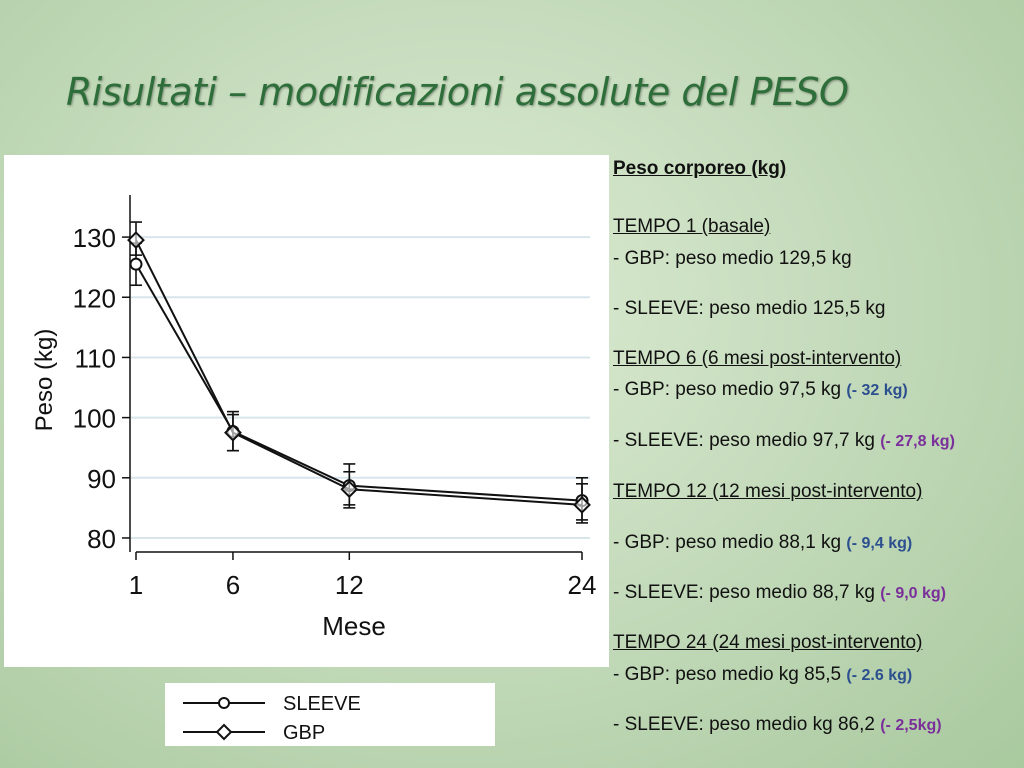 The image size is (1024, 768). What do you see at coordinates (272, 704) in the screenshot?
I see `legend-item-sleeve: SLEEVE` at bounding box center [272, 704].